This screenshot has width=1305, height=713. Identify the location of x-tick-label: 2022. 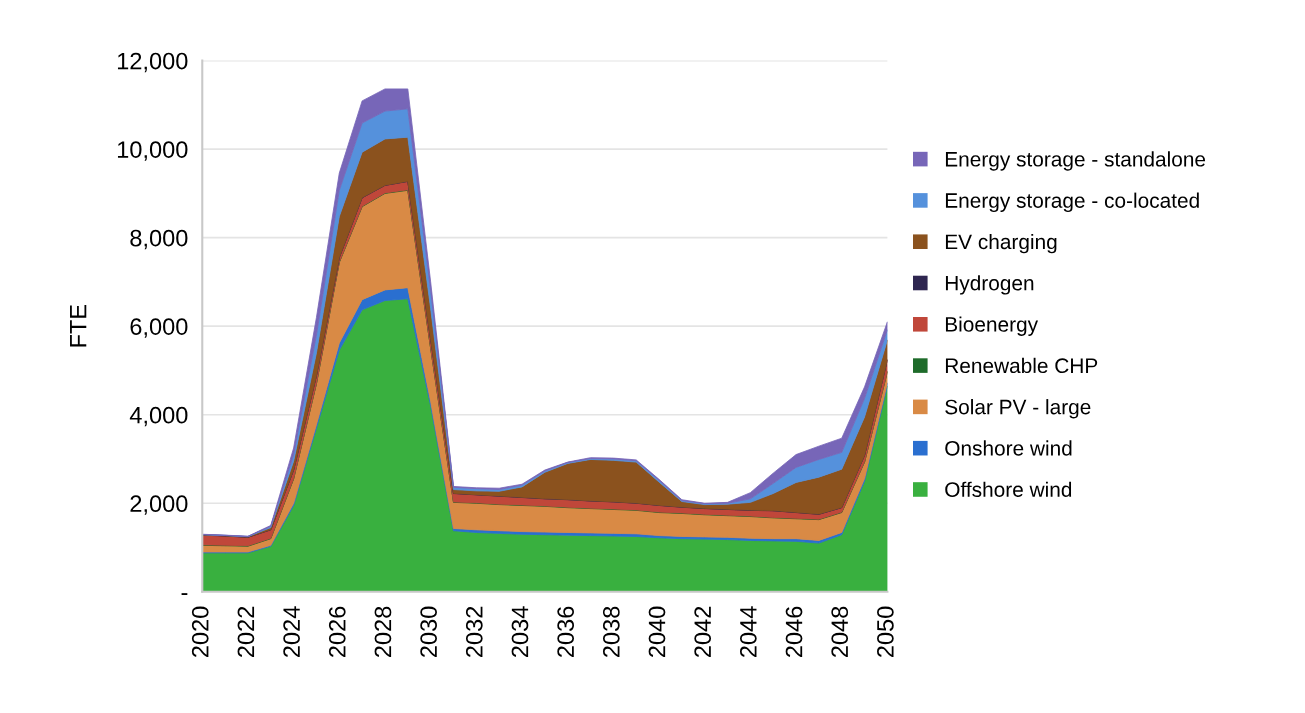
(246, 632).